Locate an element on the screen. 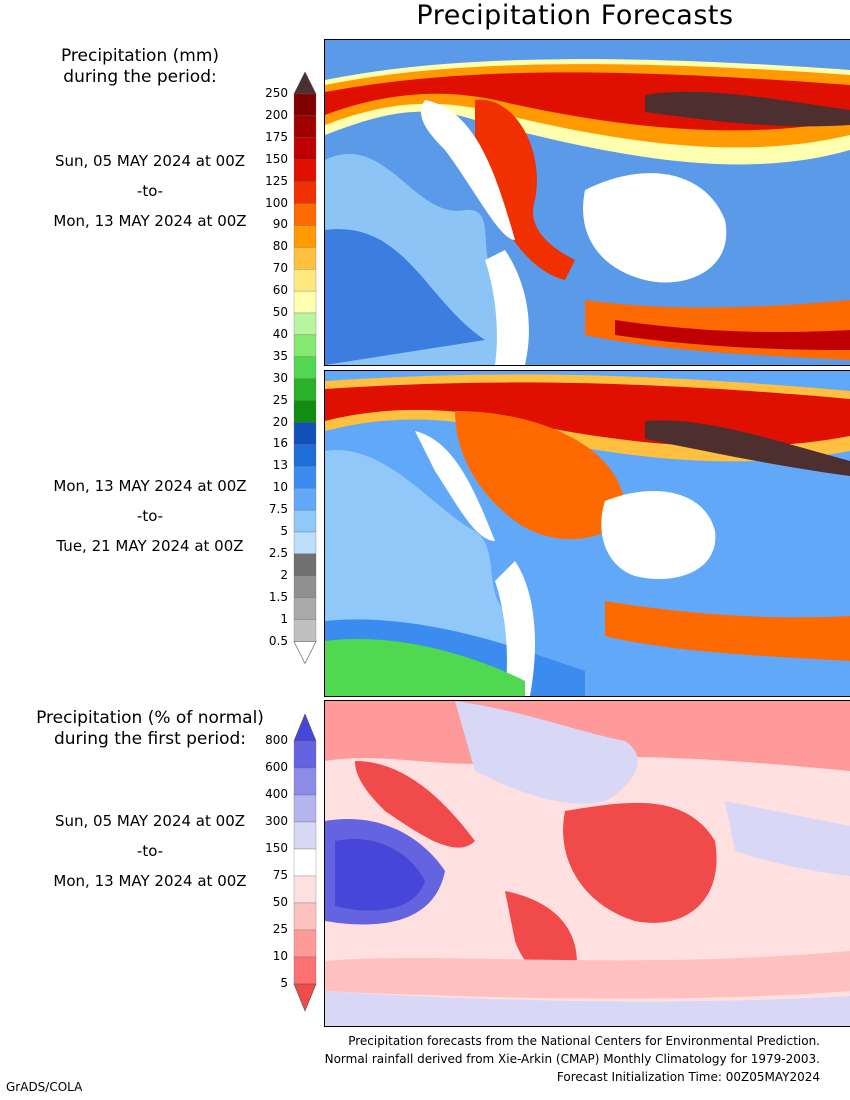  precip-colorbar-tick-label: 16 is located at coordinates (280, 443).